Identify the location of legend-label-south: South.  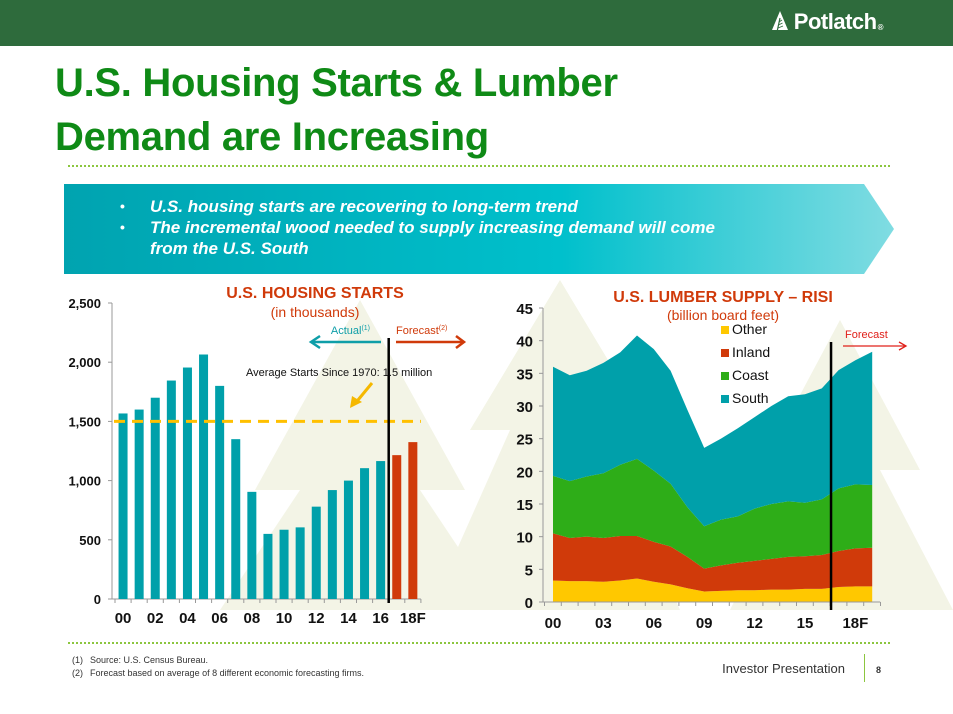
(750, 398).